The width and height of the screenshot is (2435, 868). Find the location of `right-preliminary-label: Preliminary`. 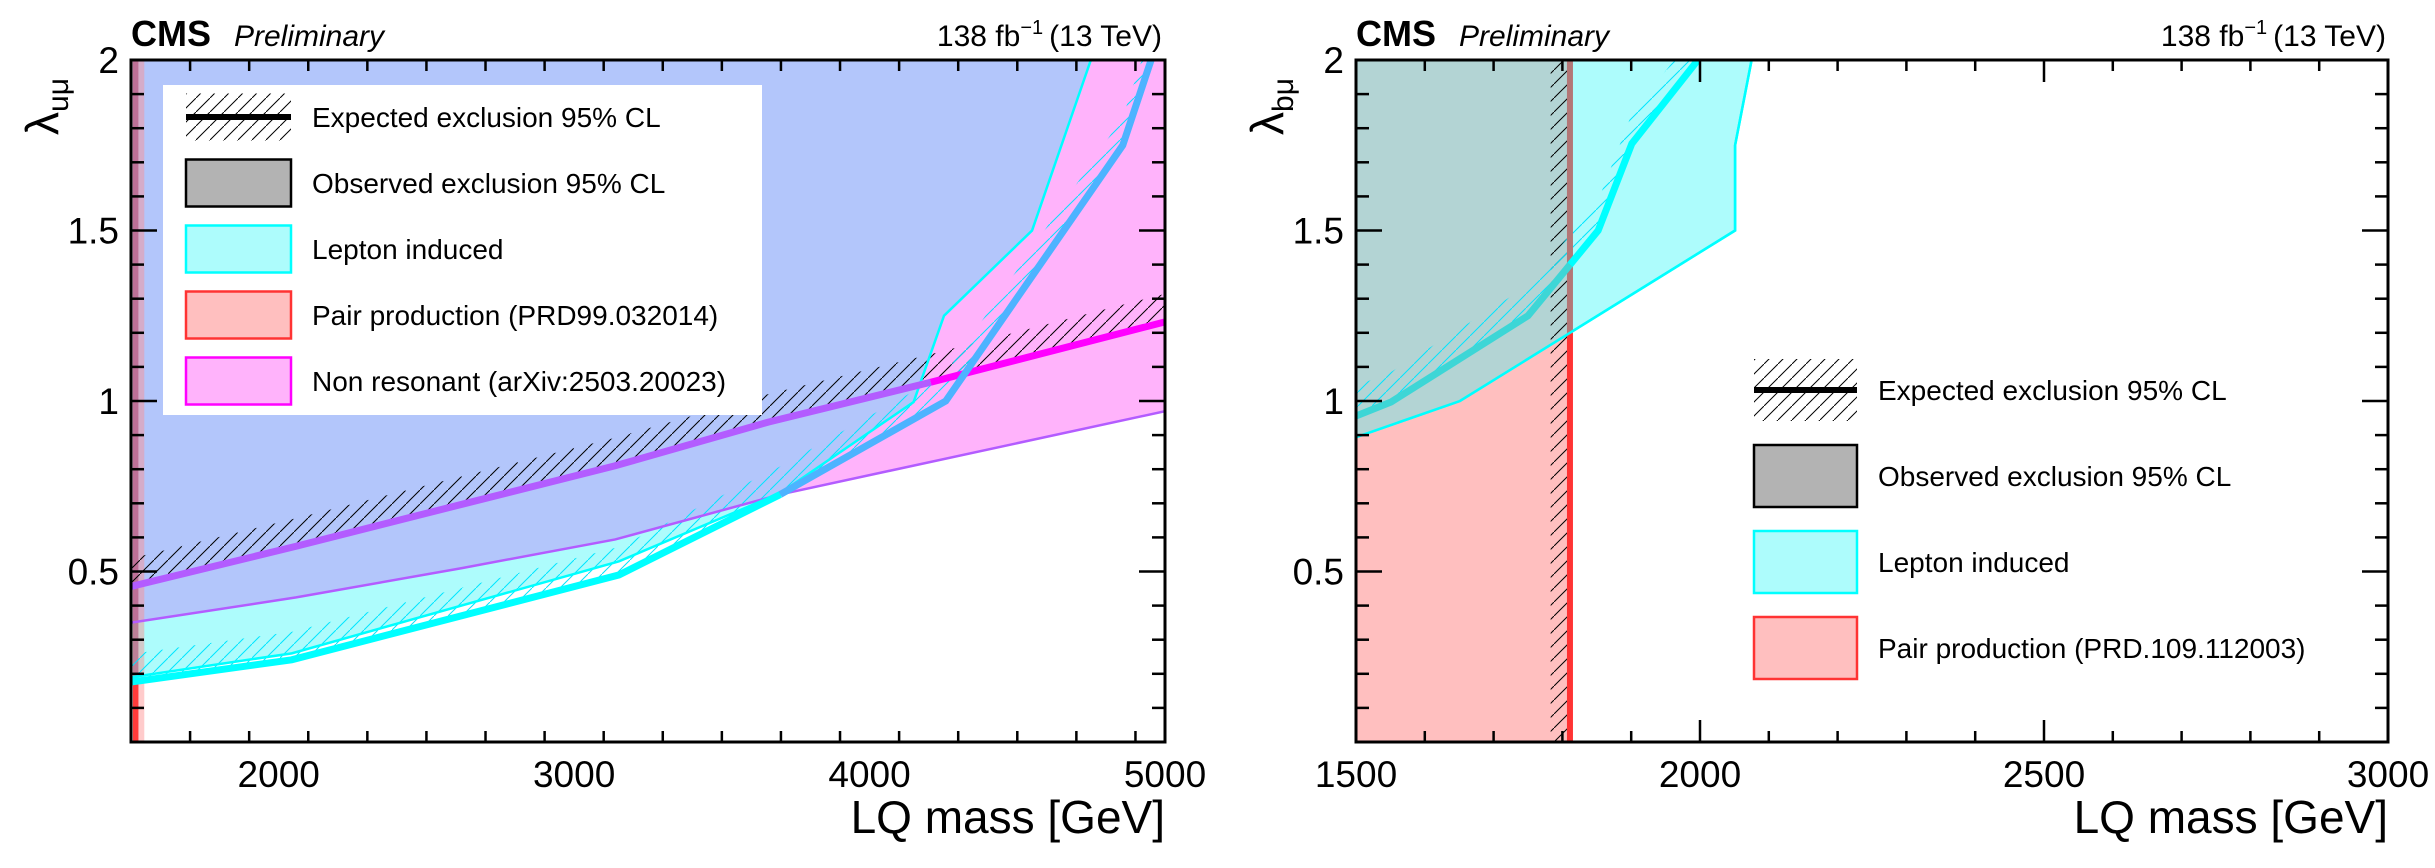

right-preliminary-label: Preliminary is located at coordinates (1535, 36).